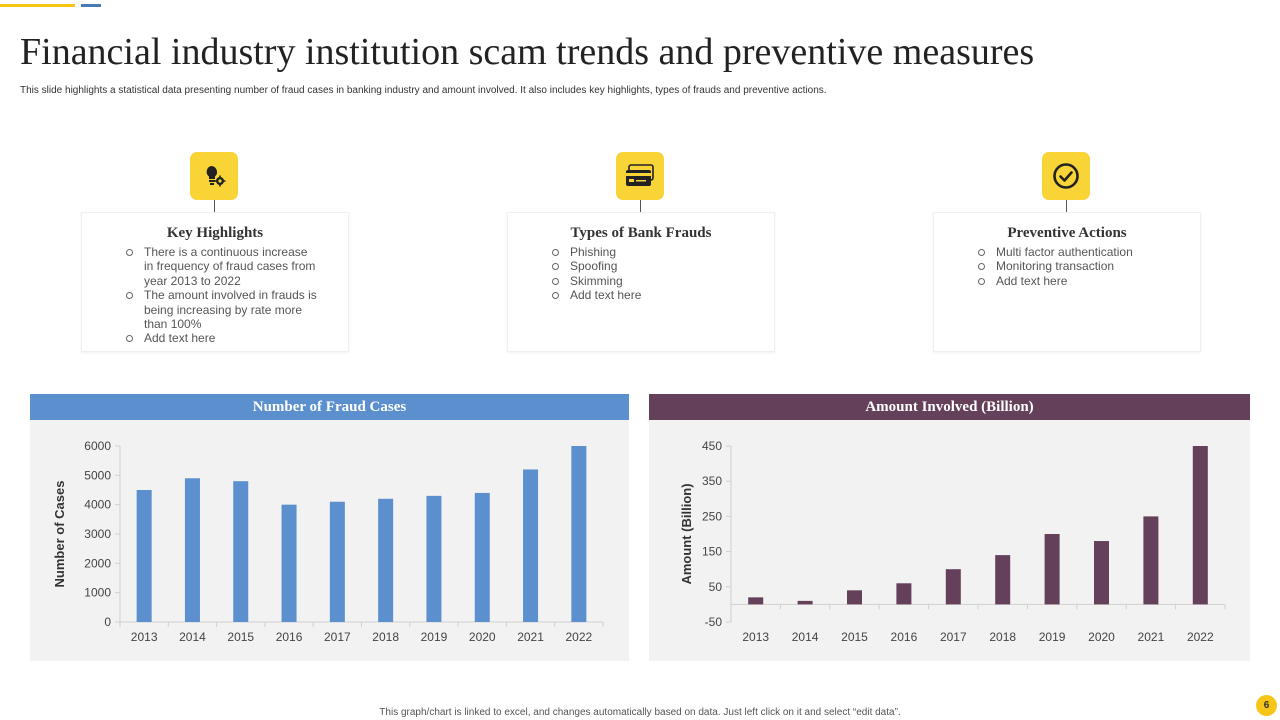 Image resolution: width=1280 pixels, height=720 pixels. I want to click on amount-involved-chart-header: Amount Involved (Billion), so click(949, 407).